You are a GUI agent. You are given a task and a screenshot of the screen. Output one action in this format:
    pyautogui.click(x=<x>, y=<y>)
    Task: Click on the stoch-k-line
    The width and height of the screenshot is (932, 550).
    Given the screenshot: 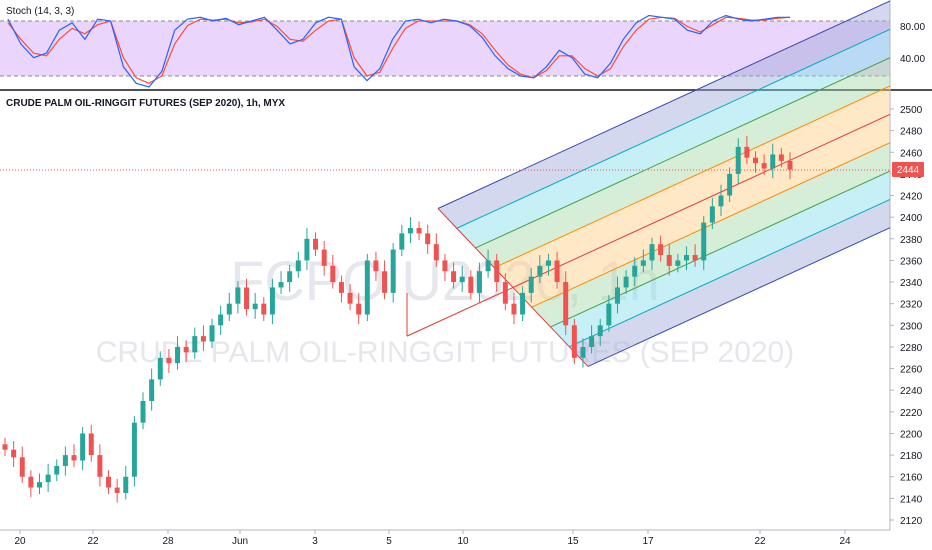 What is the action you would take?
    pyautogui.click(x=398, y=51)
    